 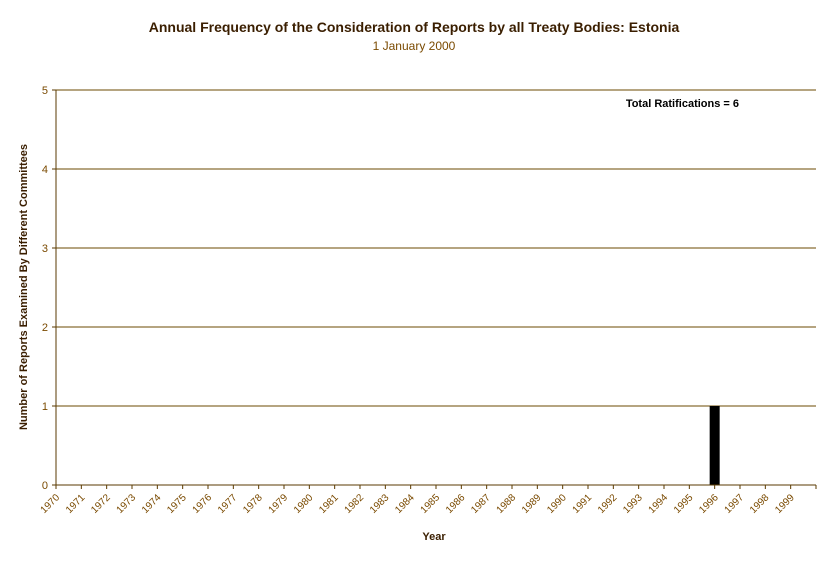 What do you see at coordinates (253, 504) in the screenshot?
I see `x-tick-label: 1978` at bounding box center [253, 504].